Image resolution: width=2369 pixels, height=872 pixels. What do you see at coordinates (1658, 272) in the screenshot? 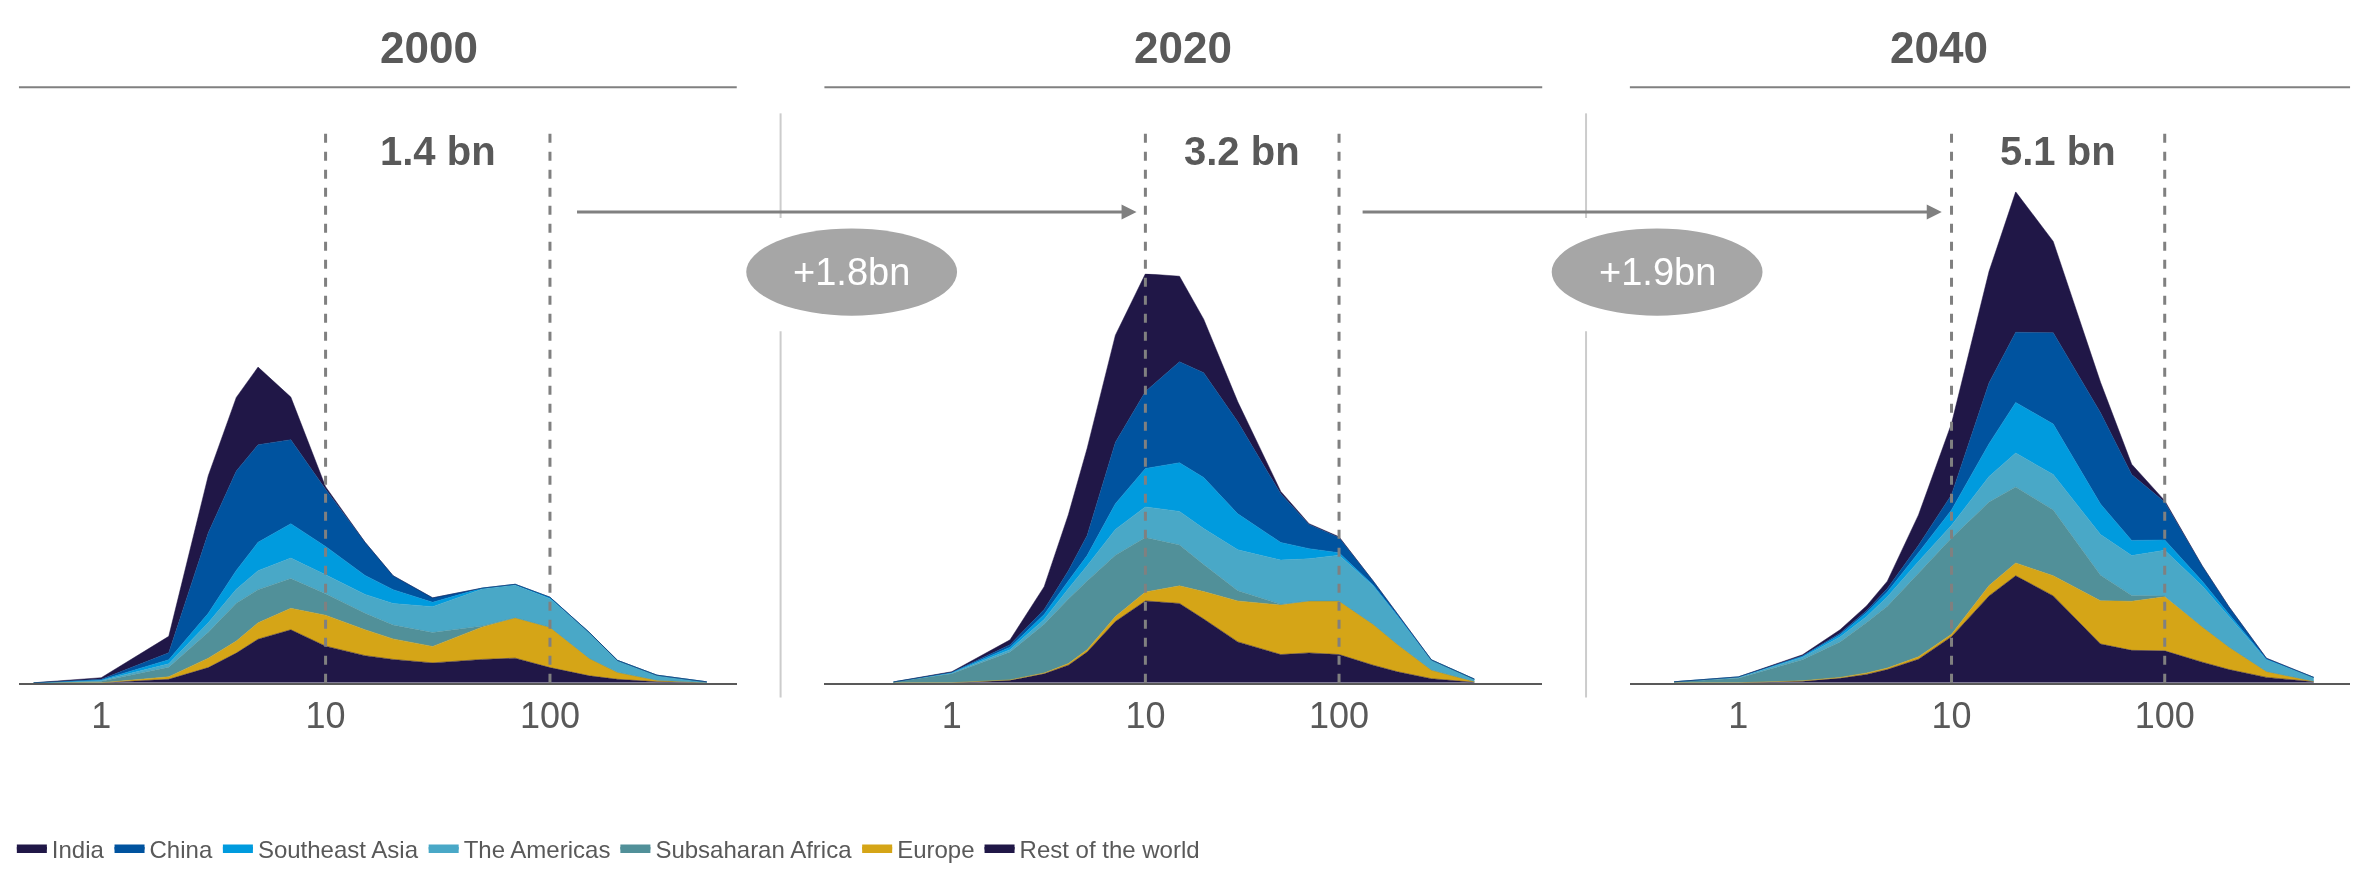
I see `annotation: +1.9bn` at bounding box center [1658, 272].